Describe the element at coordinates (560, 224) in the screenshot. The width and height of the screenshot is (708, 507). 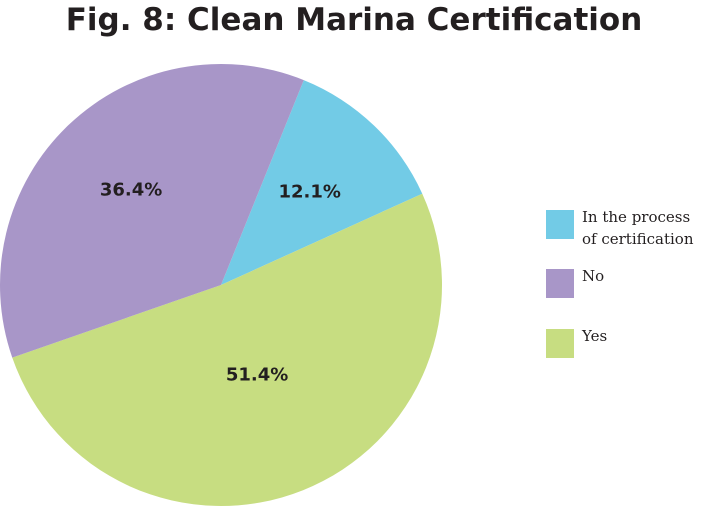
I see `legend-swatch-in-process` at that location.